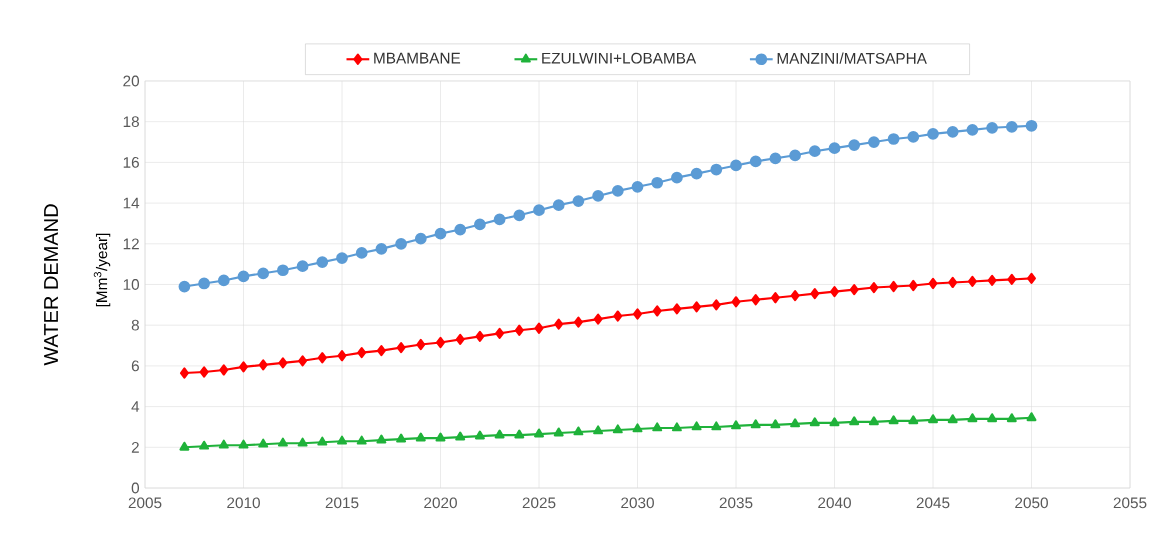 The width and height of the screenshot is (1170, 540). Describe the element at coordinates (135, 366) in the screenshot. I see `y-tick-label: 6` at that location.